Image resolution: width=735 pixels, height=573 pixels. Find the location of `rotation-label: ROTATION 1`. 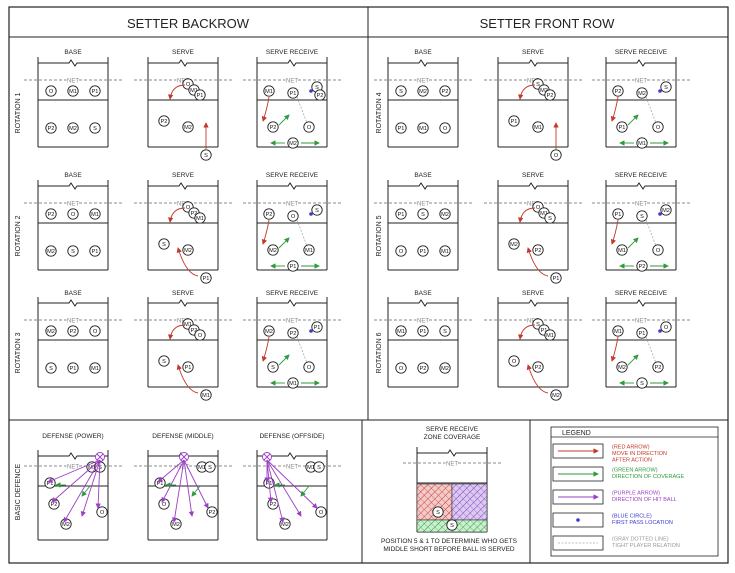

rotation-label: ROTATION 1 is located at coordinates (18, 112).